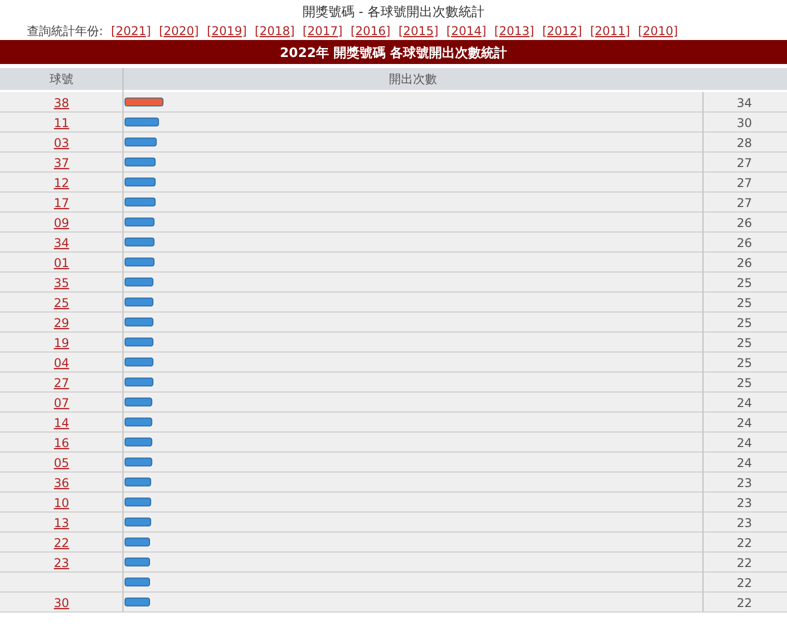 The image size is (787, 630). I want to click on y-tick-label: 05, so click(62, 463).